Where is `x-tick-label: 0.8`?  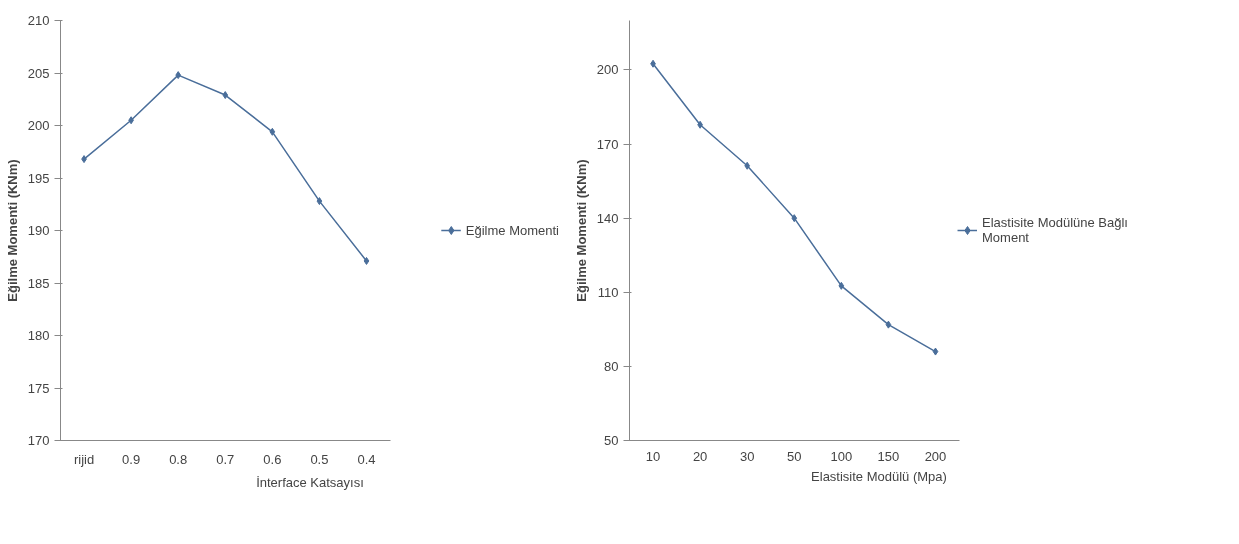
x-tick-label: 0.8 is located at coordinates (178, 459).